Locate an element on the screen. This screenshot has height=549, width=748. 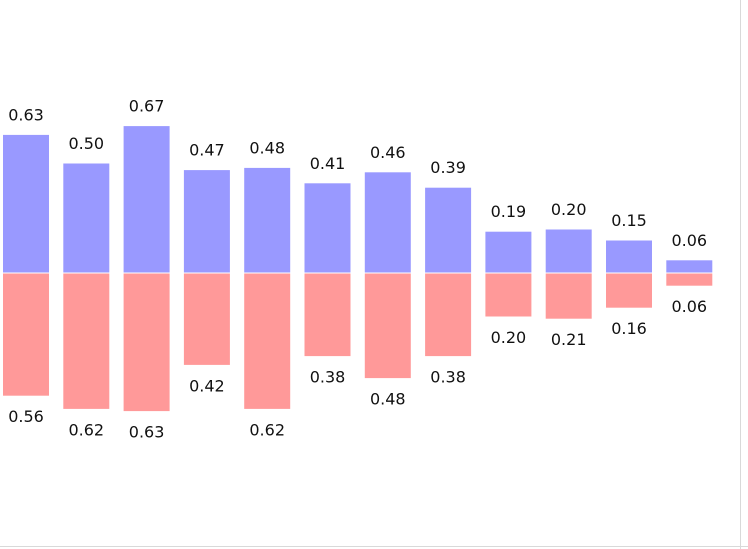
lower-value-label-5: 0.62 is located at coordinates (267, 429).